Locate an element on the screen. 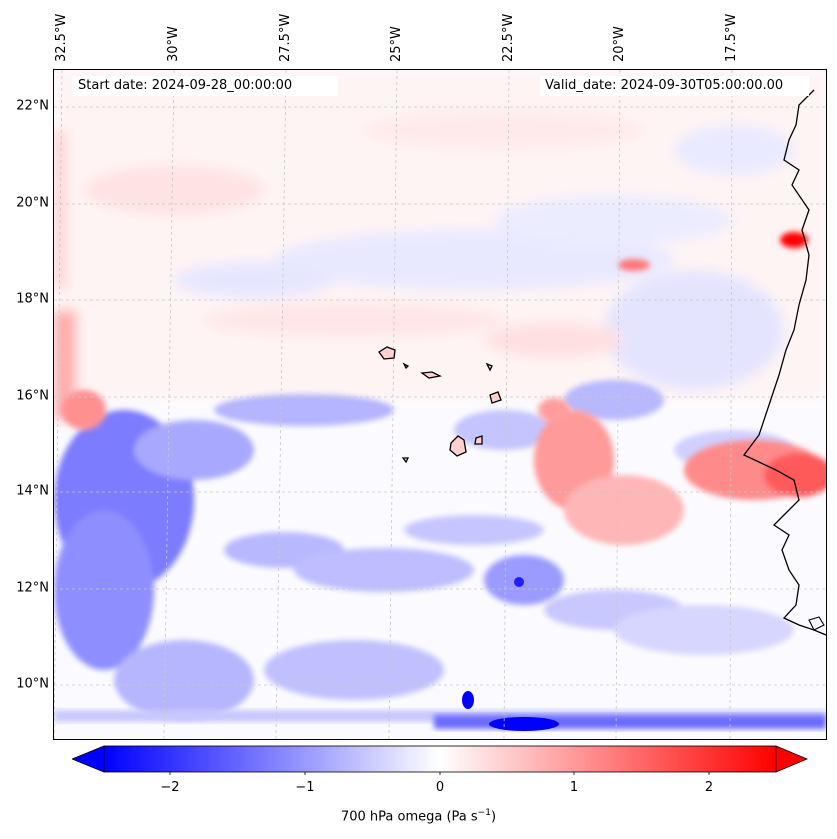 This screenshot has height=839, width=837. lon-label-32-5w: 32.5°W is located at coordinates (61, 37).